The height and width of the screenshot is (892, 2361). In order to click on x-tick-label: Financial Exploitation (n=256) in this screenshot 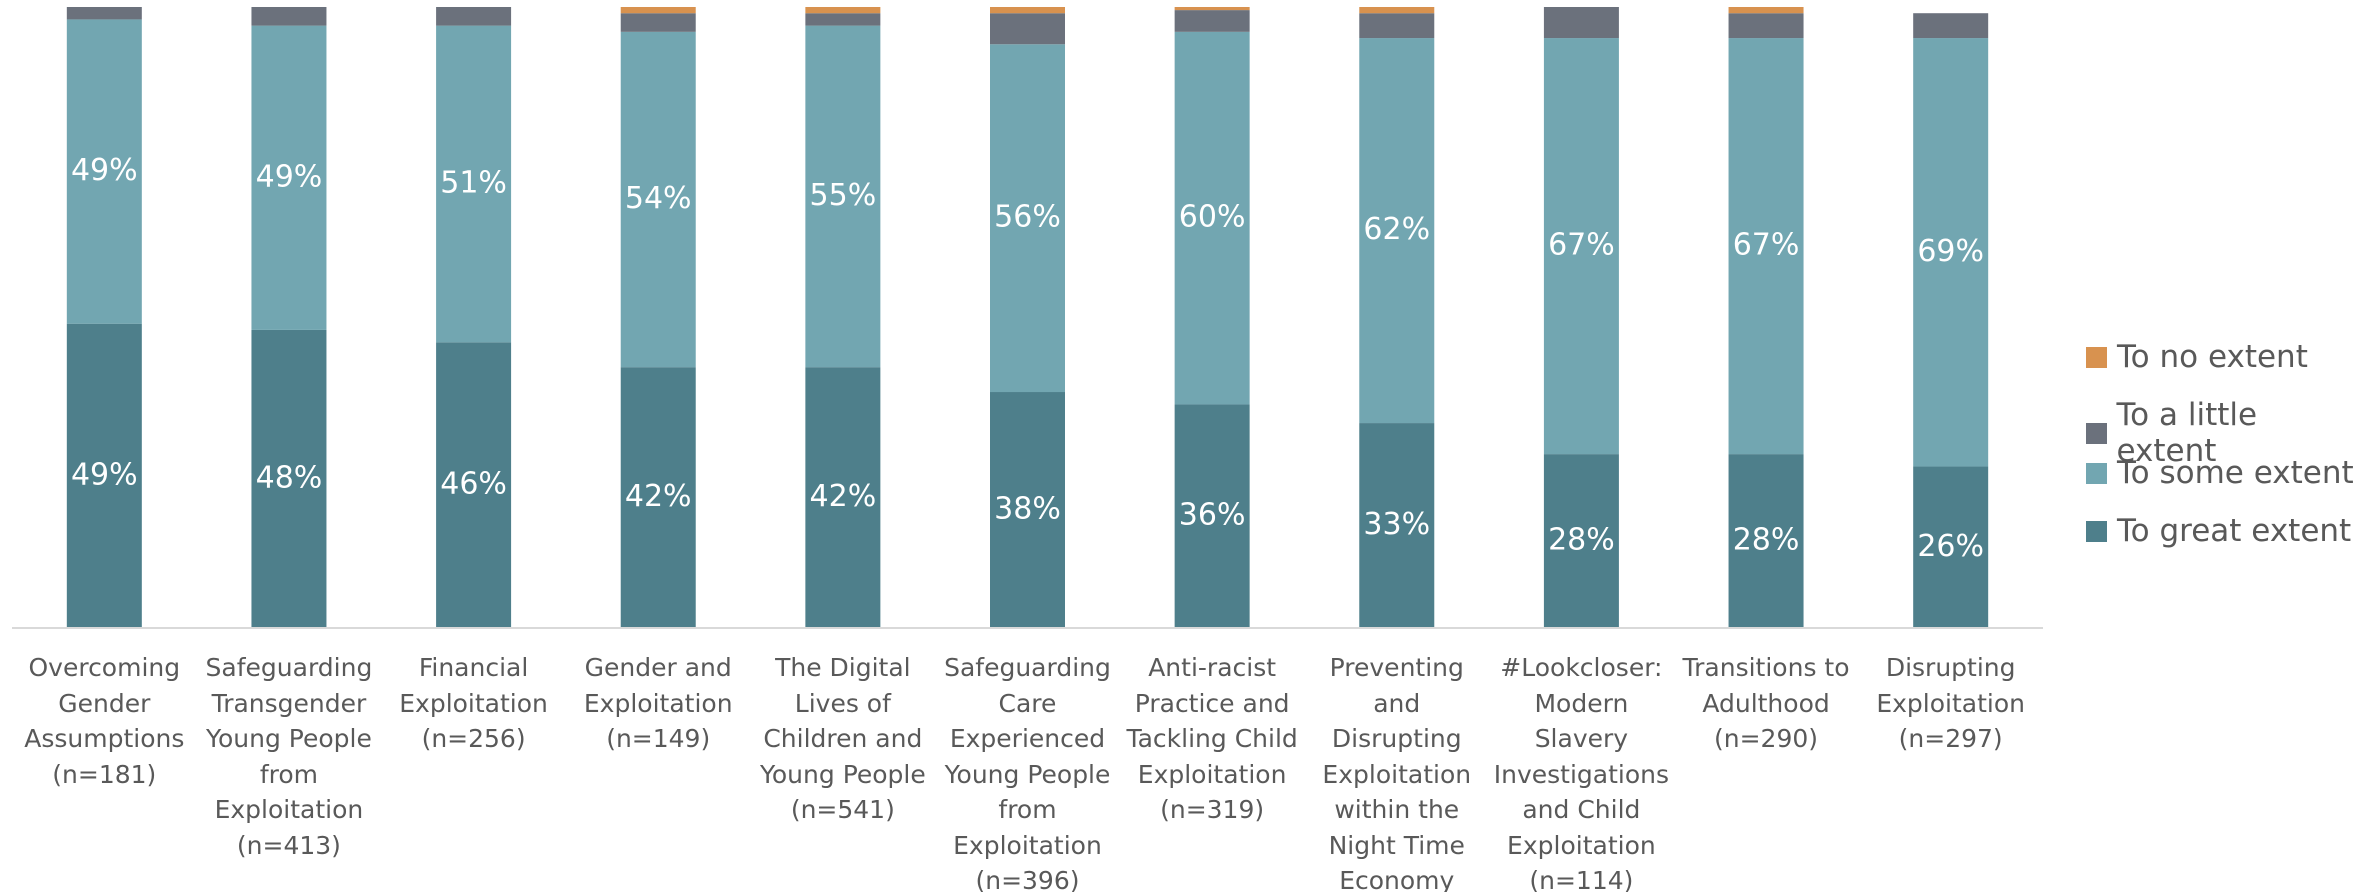, I will do `click(473, 703)`.